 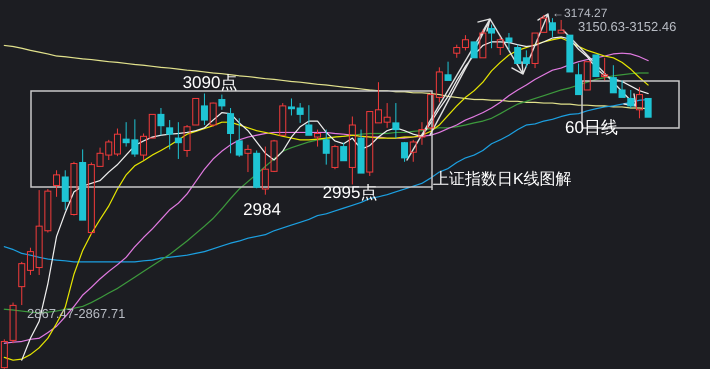 I want to click on annotation: 3090点, so click(x=210, y=82).